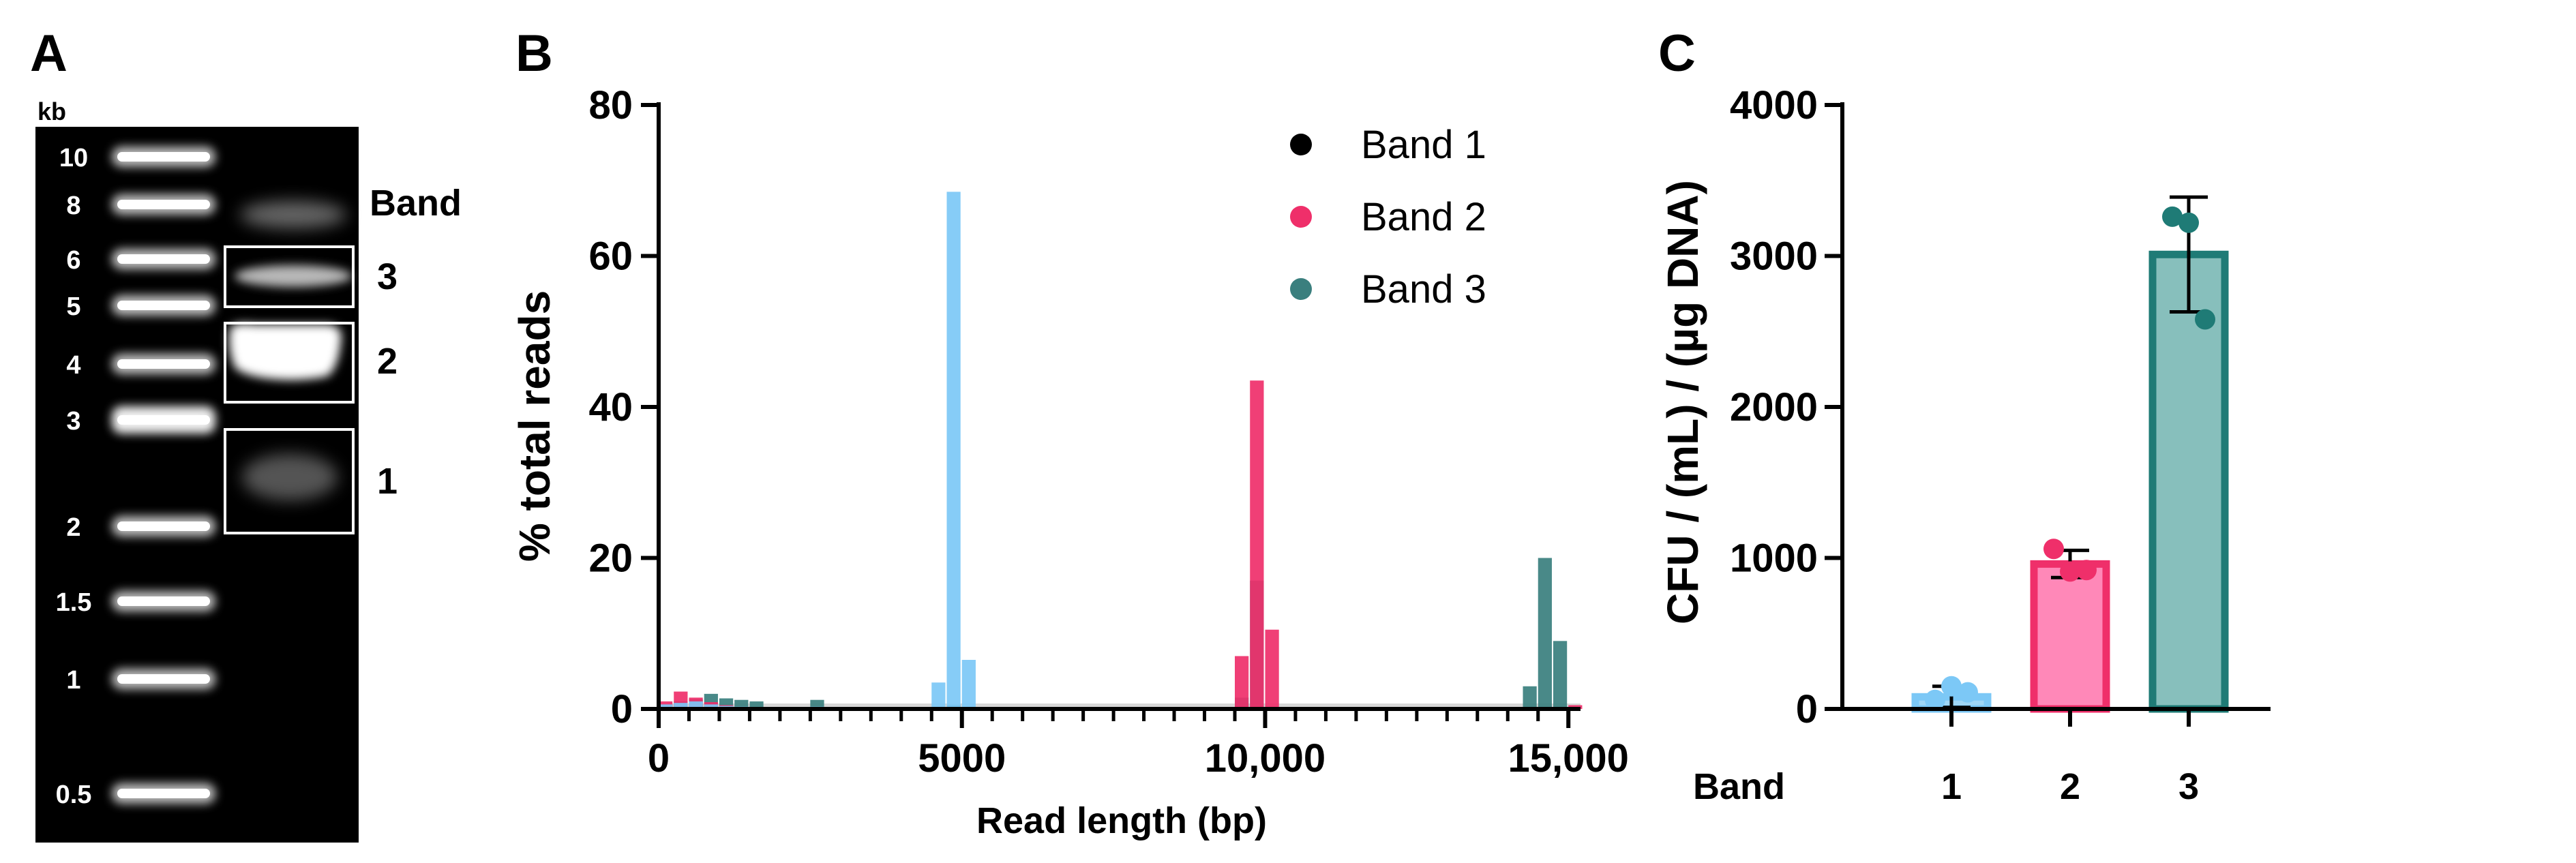 This screenshot has height=863, width=2576. I want to click on hist-x-tick-label: 5000, so click(962, 759).